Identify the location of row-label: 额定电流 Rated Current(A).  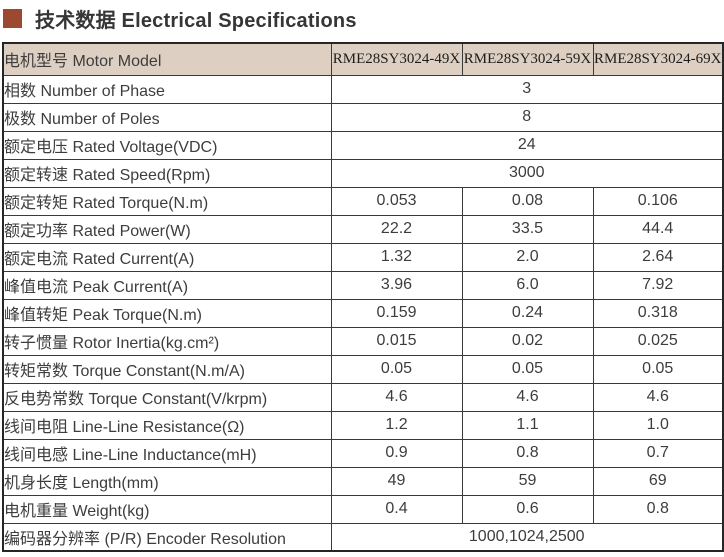
(167, 257).